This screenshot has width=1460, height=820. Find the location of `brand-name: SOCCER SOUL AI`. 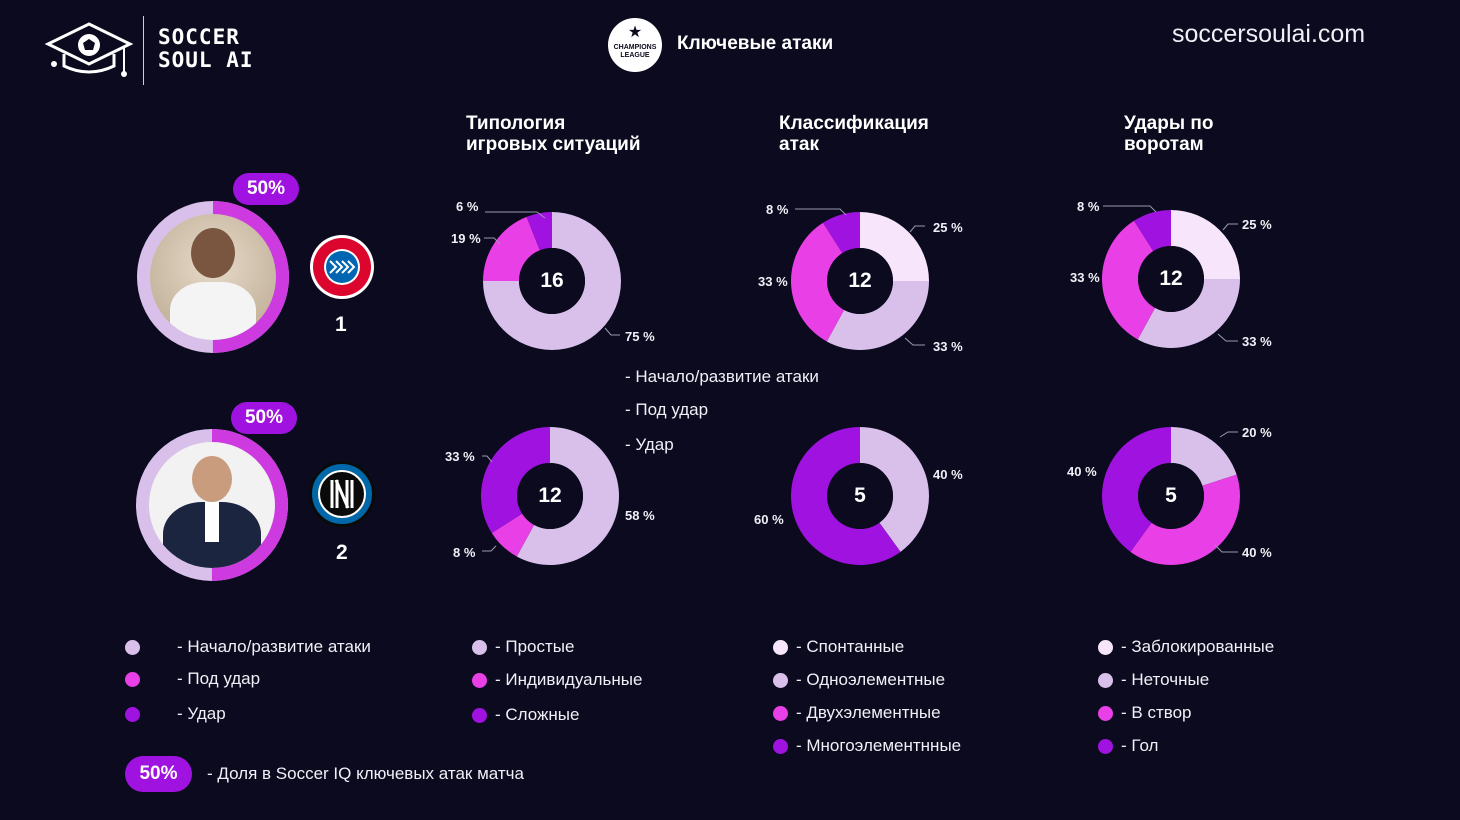

brand-name: SOCCER SOUL AI is located at coordinates (206, 49).